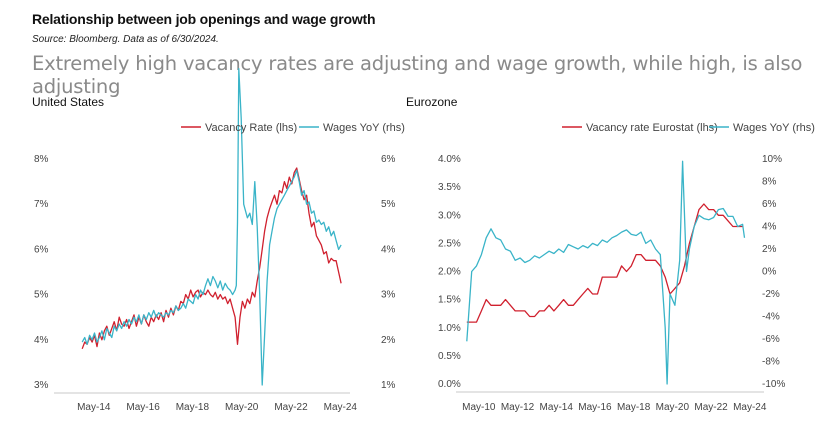  Describe the element at coordinates (595, 407) in the screenshot. I see `ez-x-tick: May-16` at that location.